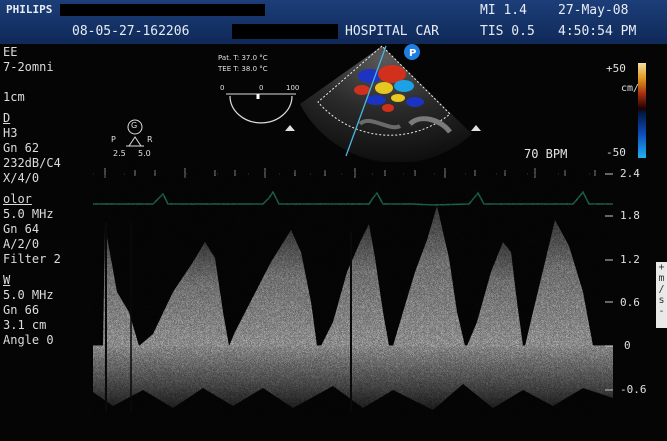 The image size is (667, 441). Describe the element at coordinates (627, 345) in the screenshot. I see `velocity-label-0: 0` at that location.